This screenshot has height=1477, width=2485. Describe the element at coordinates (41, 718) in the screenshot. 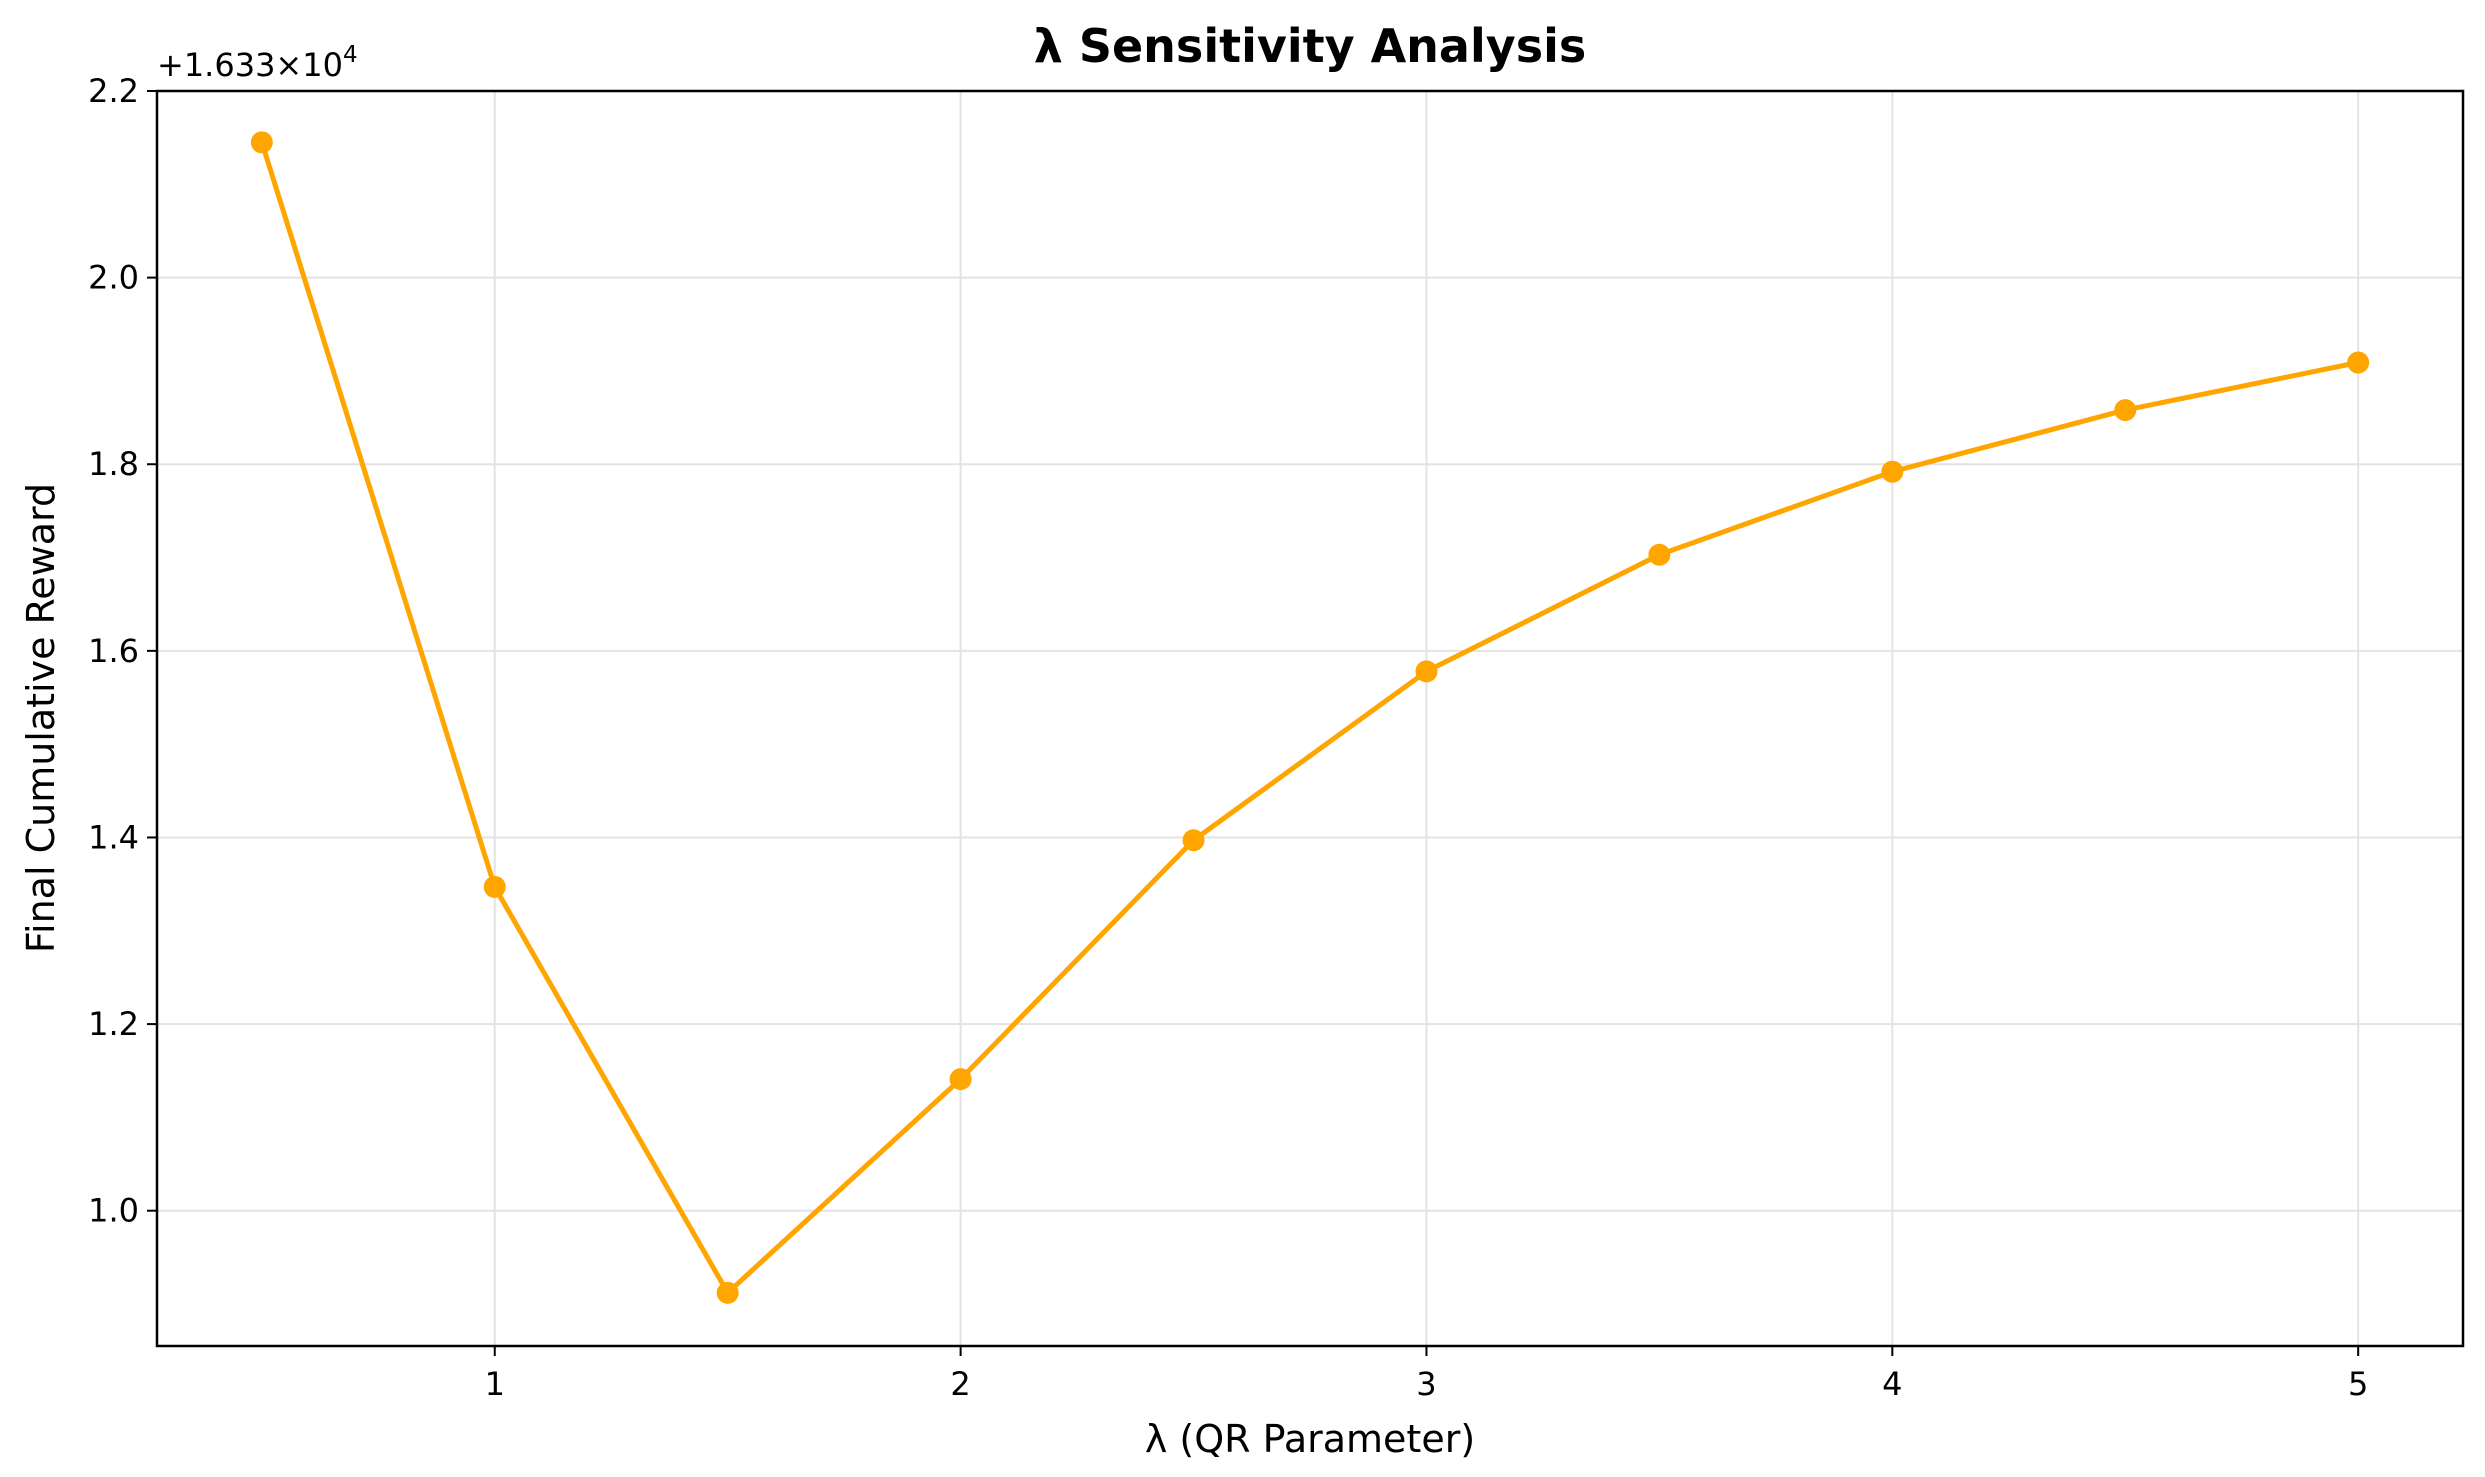

I see `y-axis-label: Final Cumulative Reward` at that location.